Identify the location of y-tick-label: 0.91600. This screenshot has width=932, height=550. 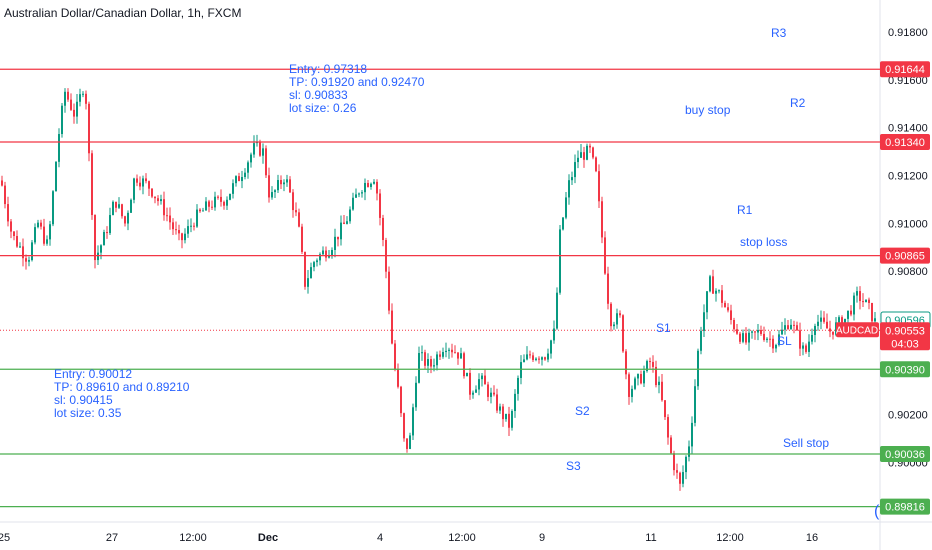
(908, 81).